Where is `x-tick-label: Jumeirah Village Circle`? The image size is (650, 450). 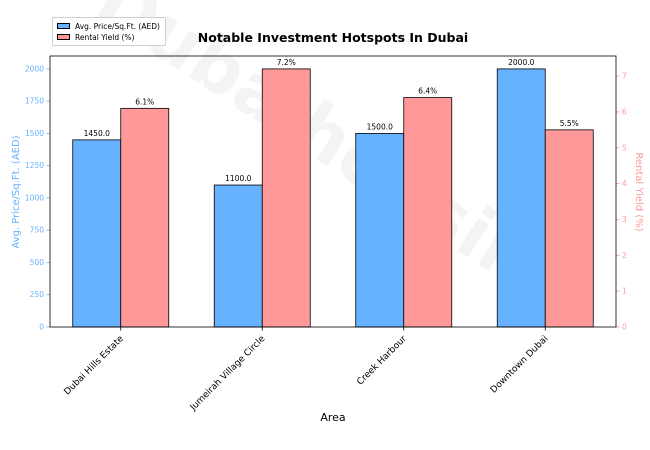 x-tick-label: Jumeirah Village Circle is located at coordinates (228, 374).